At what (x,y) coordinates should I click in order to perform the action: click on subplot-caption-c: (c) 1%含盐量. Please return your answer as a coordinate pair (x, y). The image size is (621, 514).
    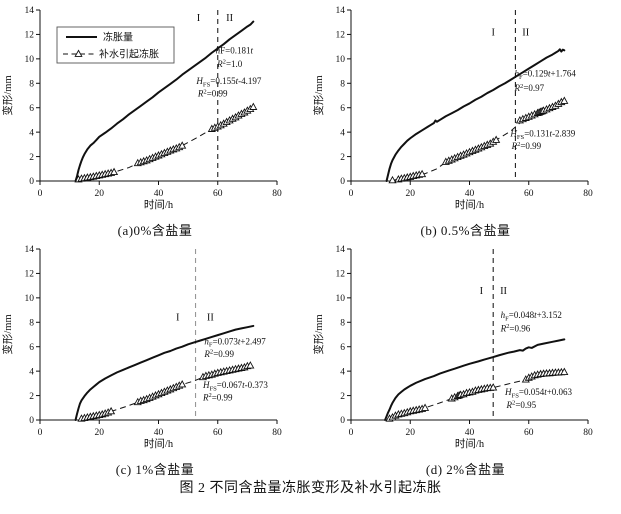
    Looking at the image, I should click on (155, 469).